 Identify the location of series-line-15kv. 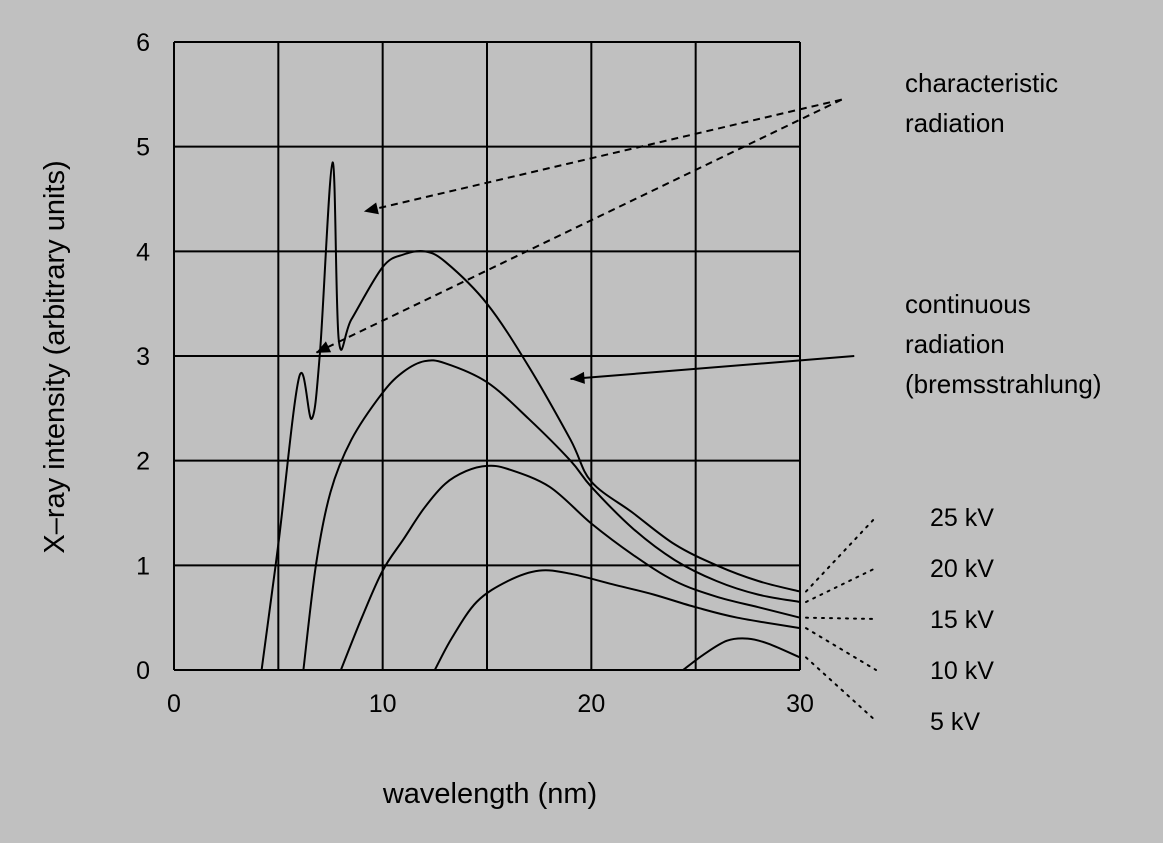
(570, 567).